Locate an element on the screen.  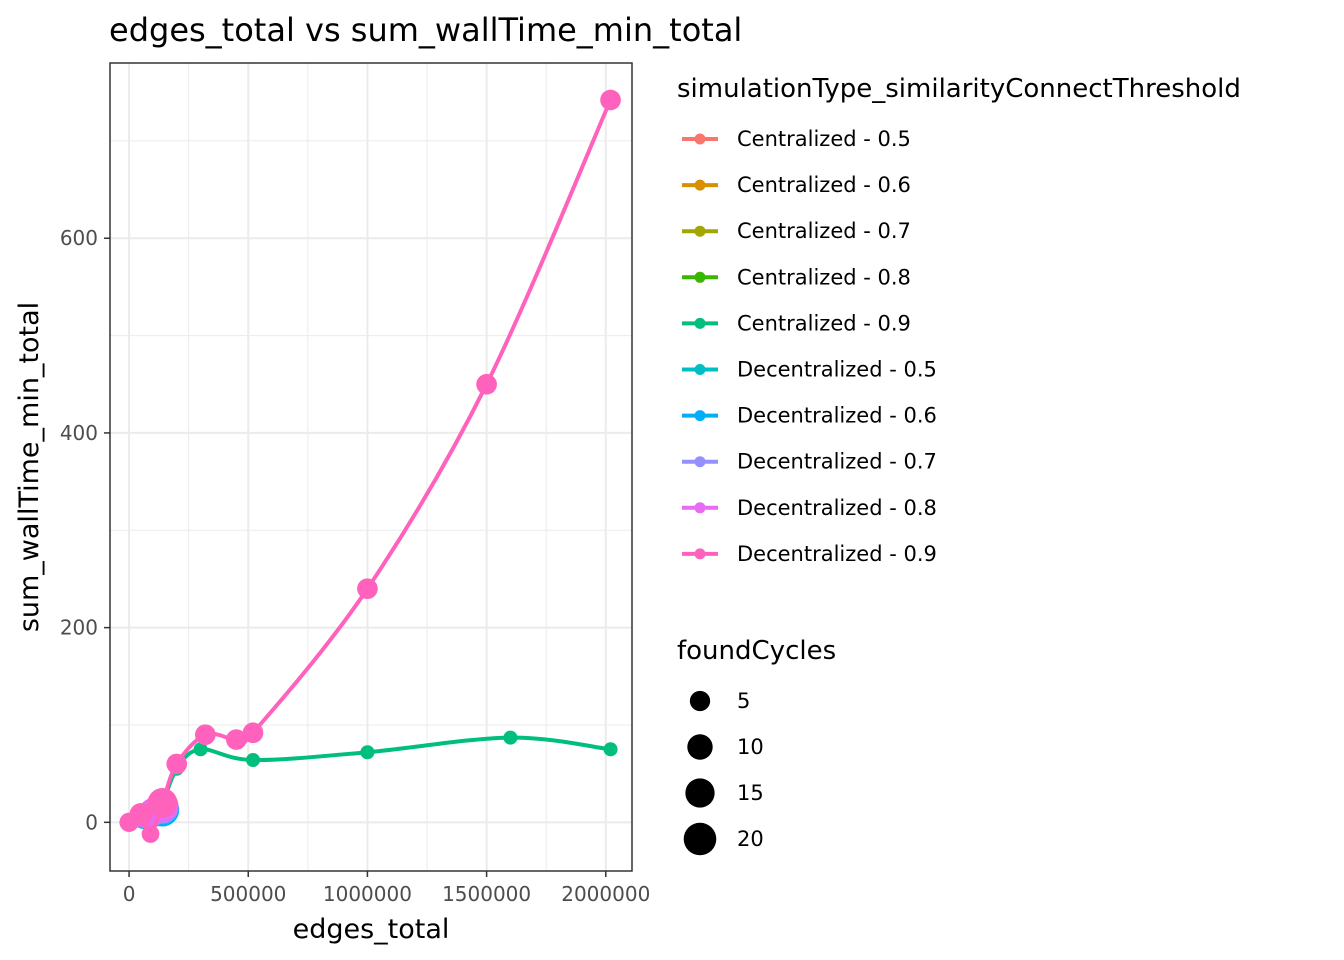
legend-label: Decentralized - 0.5 is located at coordinates (837, 370).